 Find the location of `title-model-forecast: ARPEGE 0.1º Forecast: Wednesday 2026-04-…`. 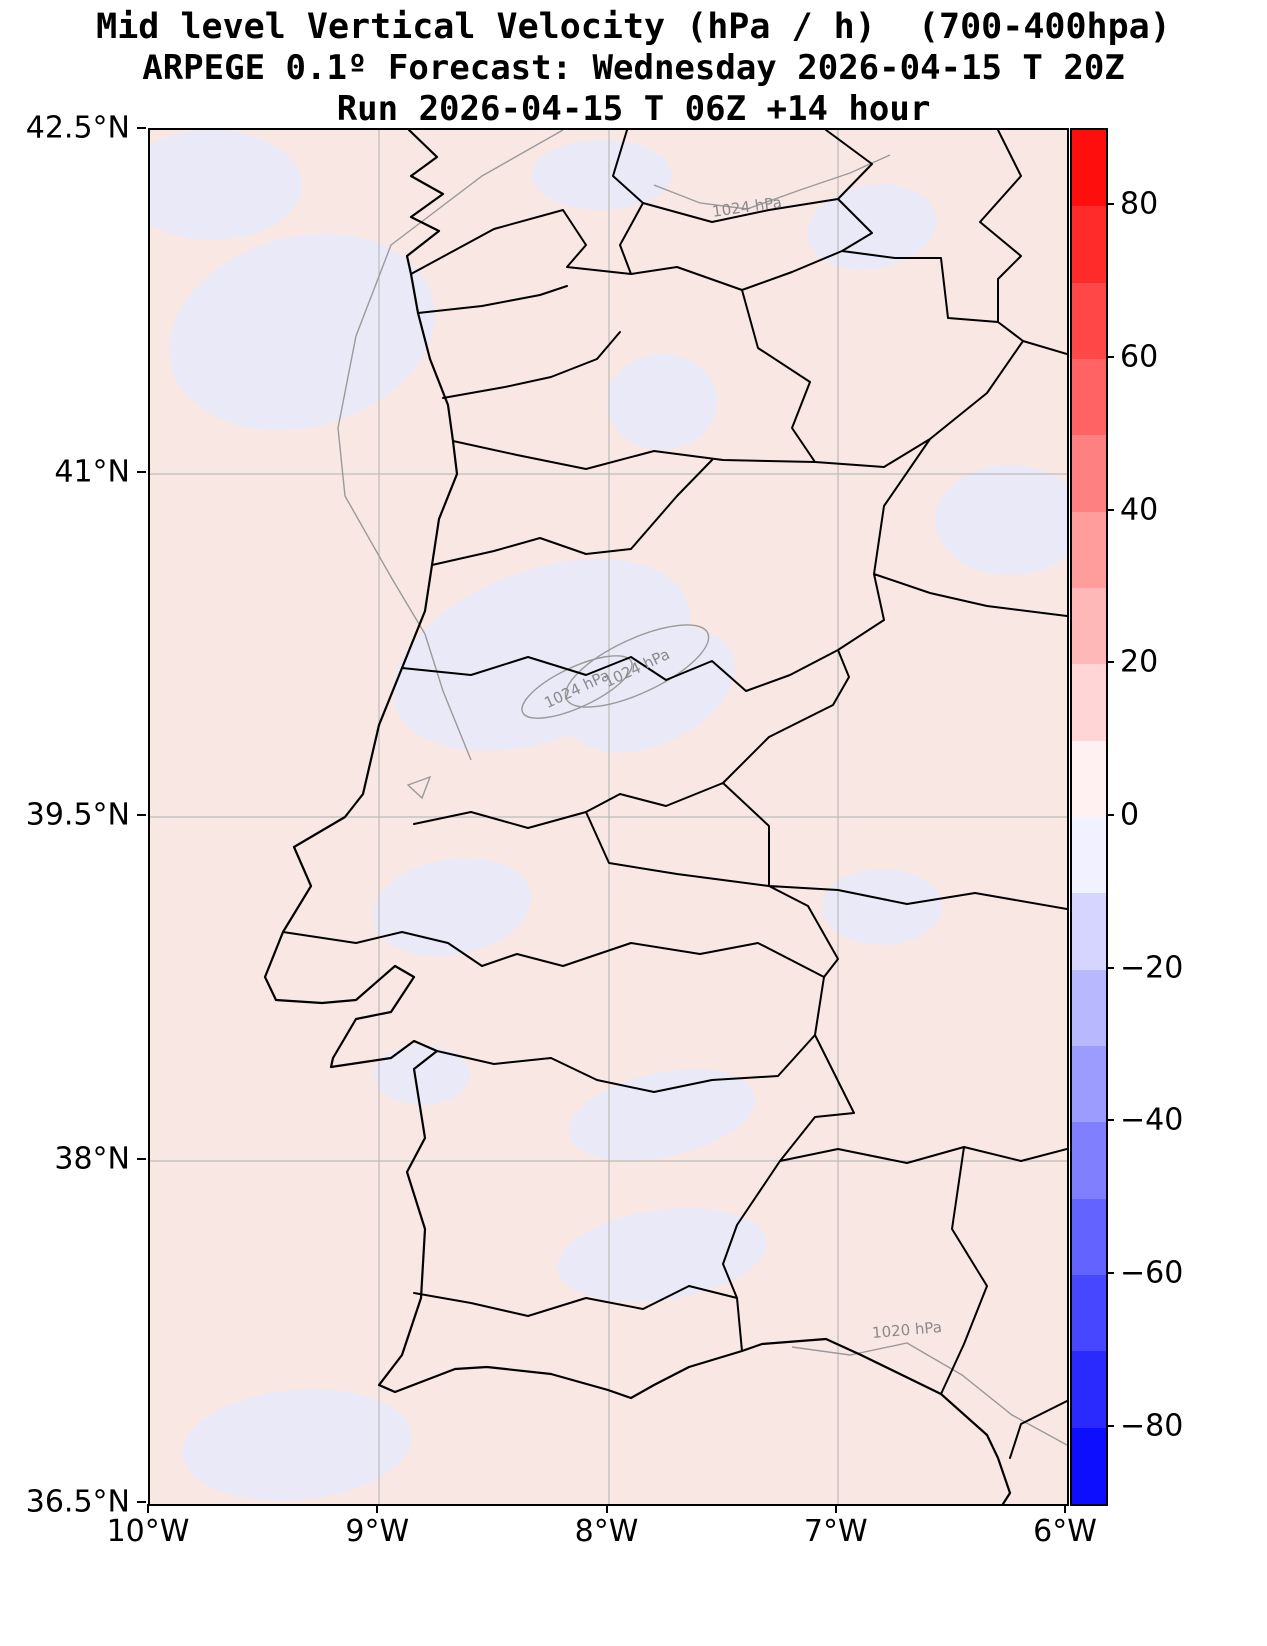

title-model-forecast: ARPEGE 0.1º Forecast: Wednesday 2026-04-… is located at coordinates (633, 68).